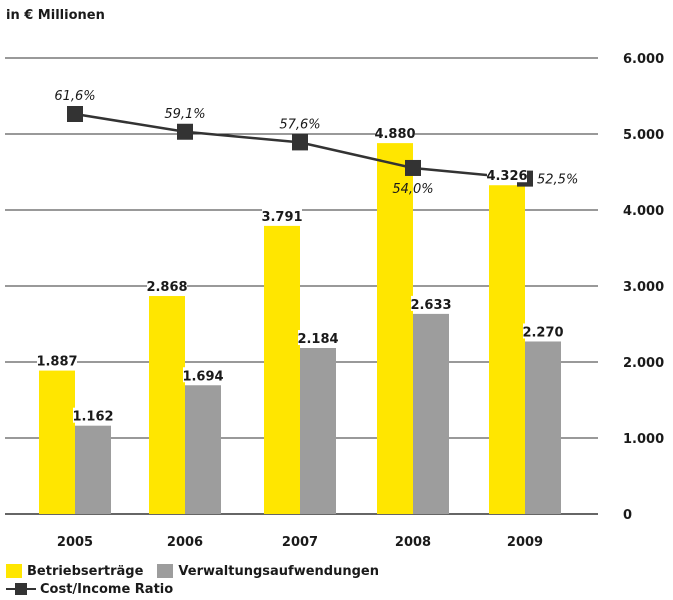 The height and width of the screenshot is (600, 673). What do you see at coordinates (107, 589) in the screenshot?
I see `legend-label-cost-income-ratio: Cost/Income Ratio` at bounding box center [107, 589].